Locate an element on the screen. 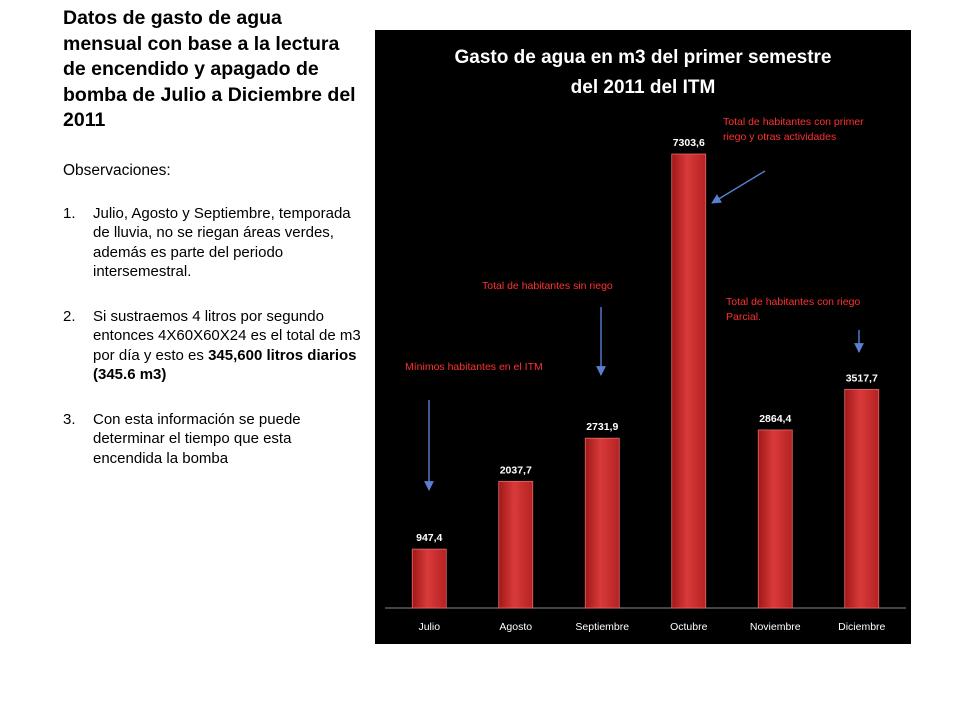 The width and height of the screenshot is (960, 720). data-label: 2731,9 is located at coordinates (602, 427).